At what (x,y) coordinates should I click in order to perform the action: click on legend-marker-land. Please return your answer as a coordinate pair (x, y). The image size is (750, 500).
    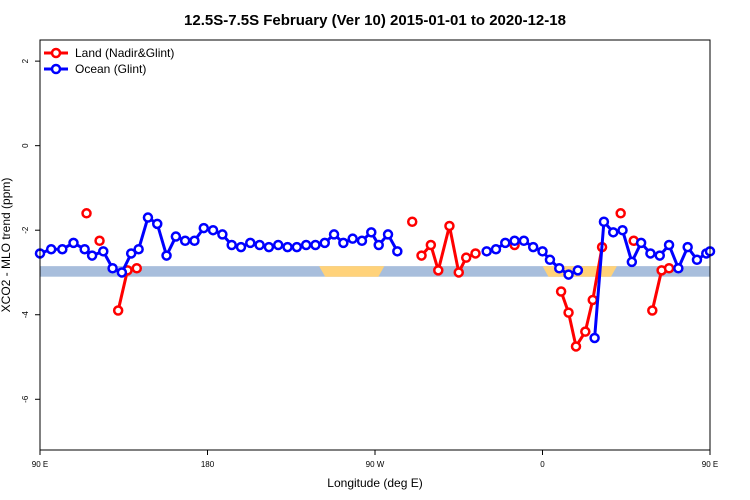
    Looking at the image, I should click on (56, 53).